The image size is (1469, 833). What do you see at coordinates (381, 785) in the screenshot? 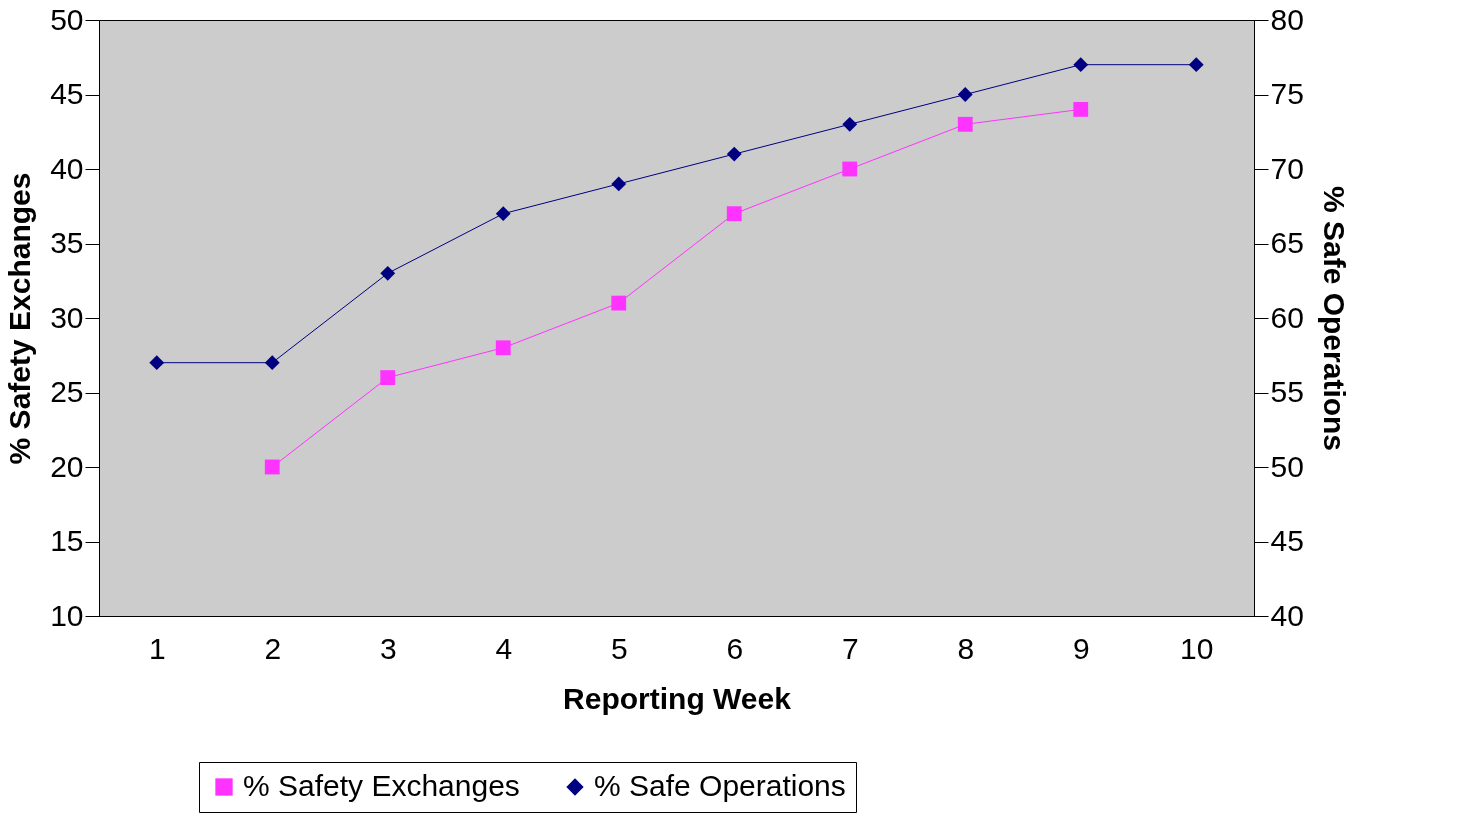
I see `legend-label: % Safety Exchanges` at bounding box center [381, 785].